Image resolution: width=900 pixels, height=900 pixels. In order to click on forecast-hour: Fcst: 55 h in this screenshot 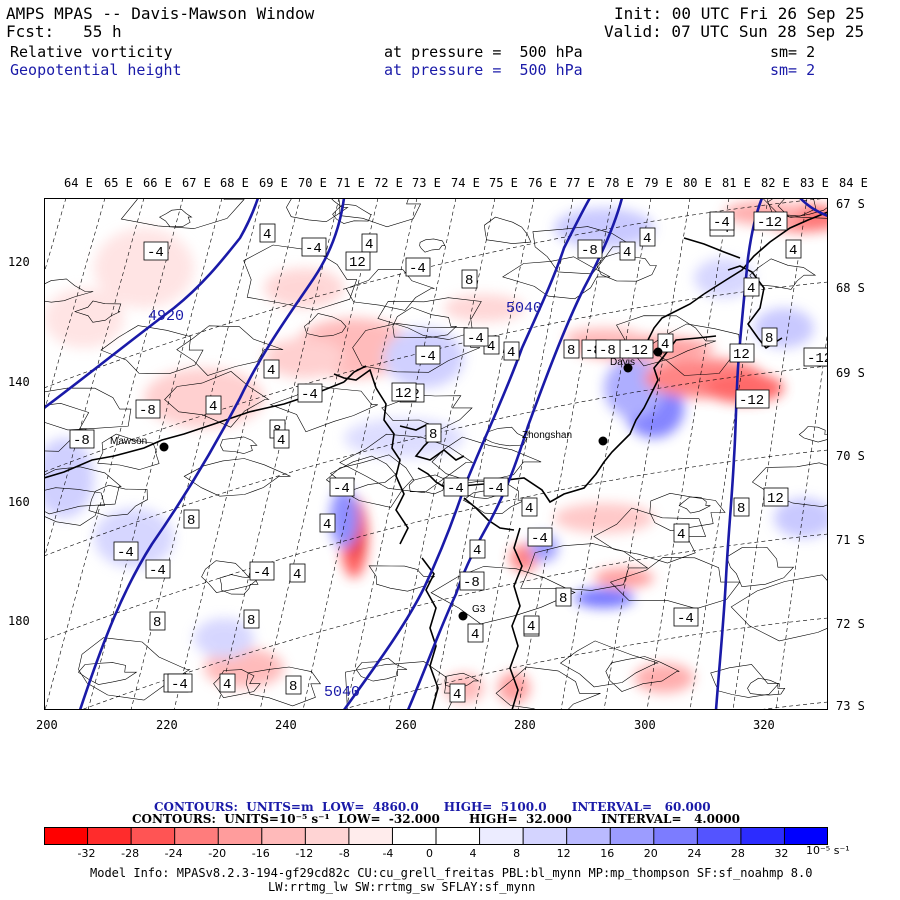, I will do `click(64, 31)`.